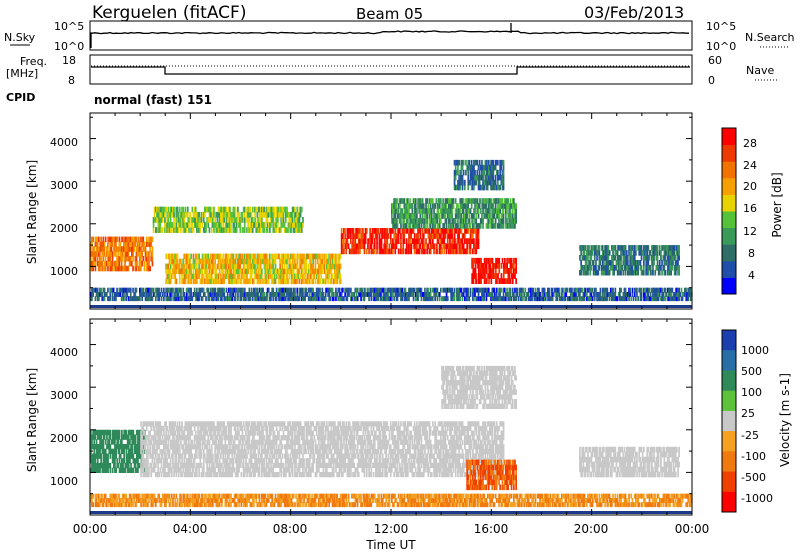 This screenshot has height=554, width=800. Describe the element at coordinates (729, 153) in the screenshot. I see `power-colorbar-segment` at that location.